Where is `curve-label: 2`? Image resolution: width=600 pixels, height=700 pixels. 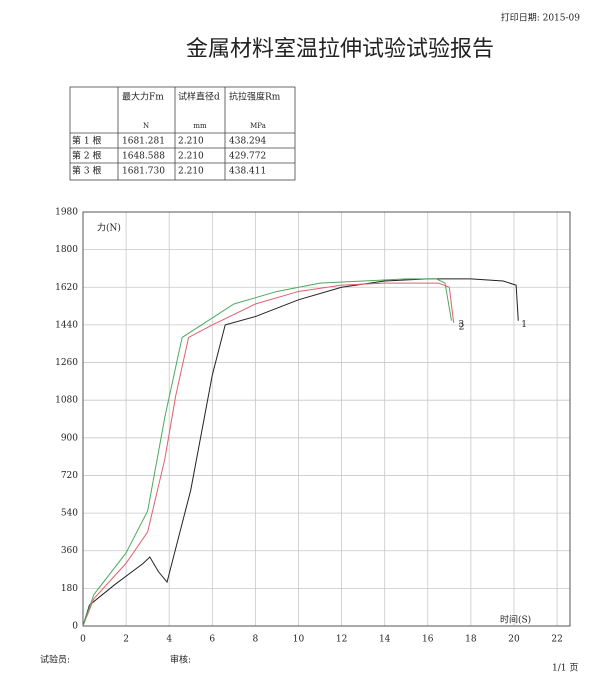
curve-label: 2 is located at coordinates (462, 327).